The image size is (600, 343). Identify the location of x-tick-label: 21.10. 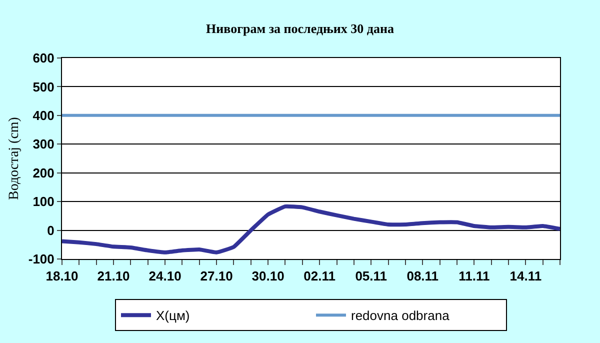
(113, 276).